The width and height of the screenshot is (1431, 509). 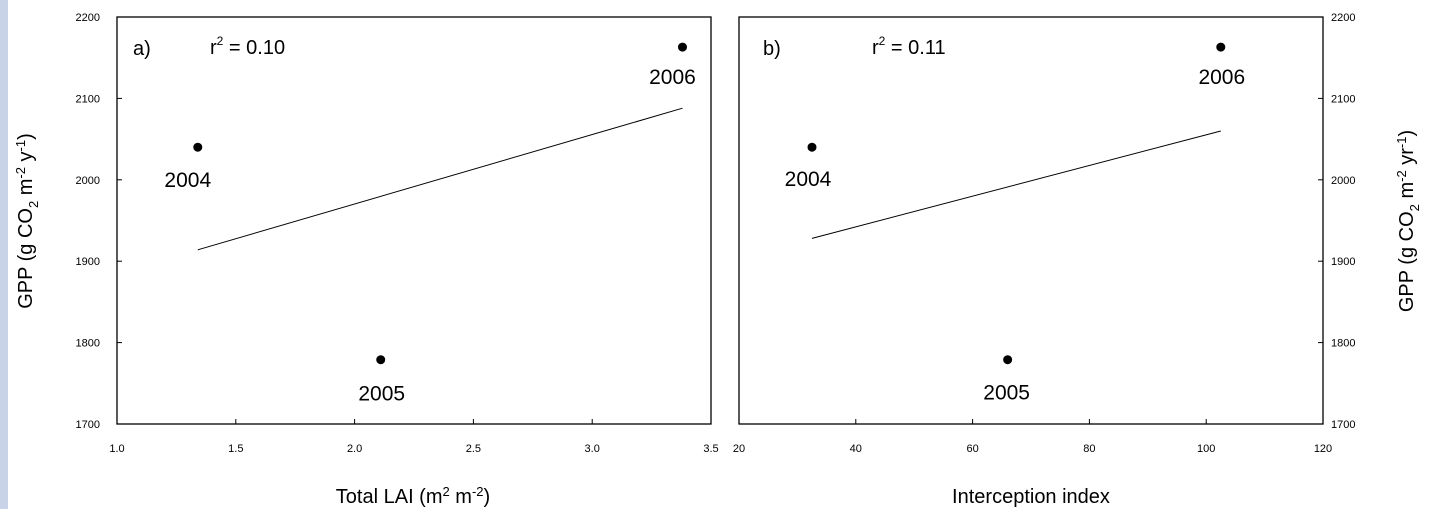 I want to click on x-tick-label: 40, so click(x=856, y=449).